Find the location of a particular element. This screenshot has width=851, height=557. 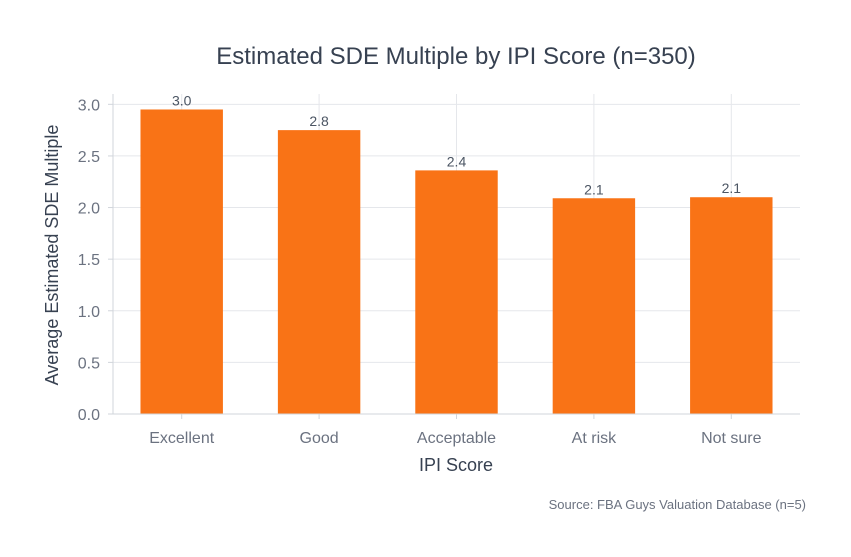

x-tick-label: Acceptable is located at coordinates (456, 438).